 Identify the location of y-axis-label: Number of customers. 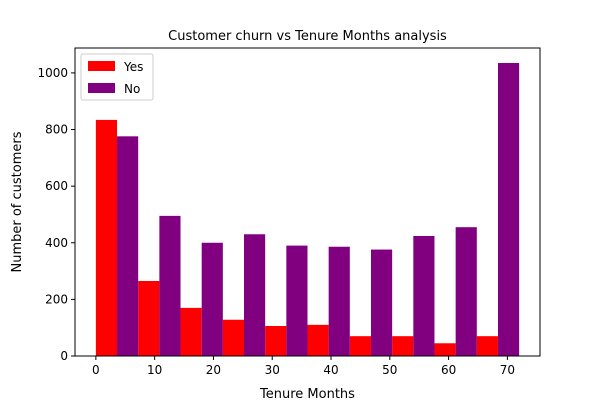
(17, 201).